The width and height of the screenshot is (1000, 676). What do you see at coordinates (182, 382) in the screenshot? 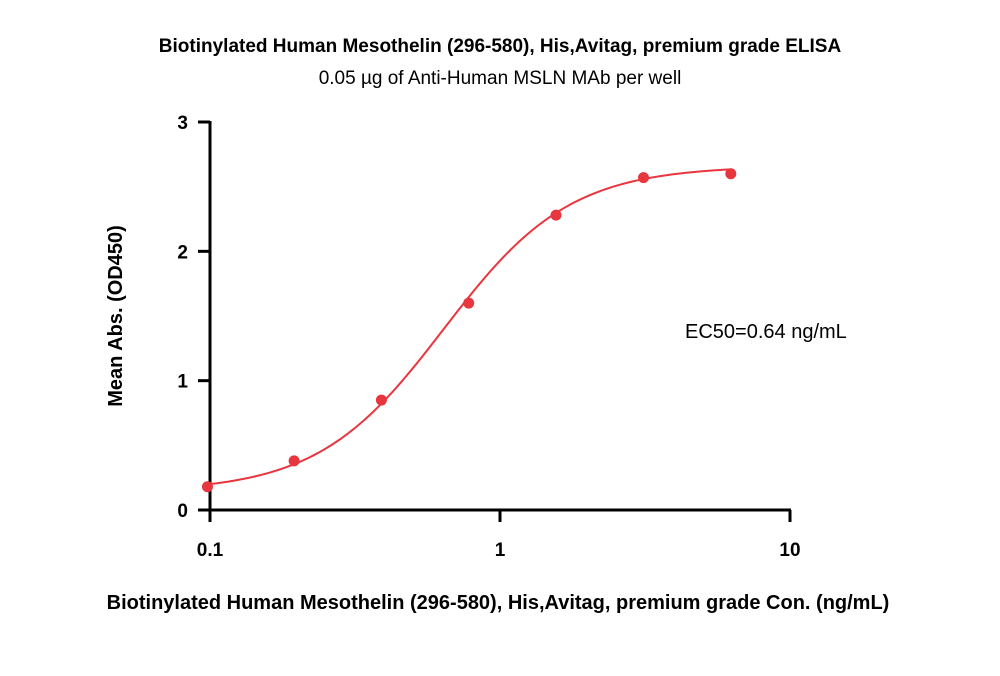
I see `y-tick-label: 1` at bounding box center [182, 382].